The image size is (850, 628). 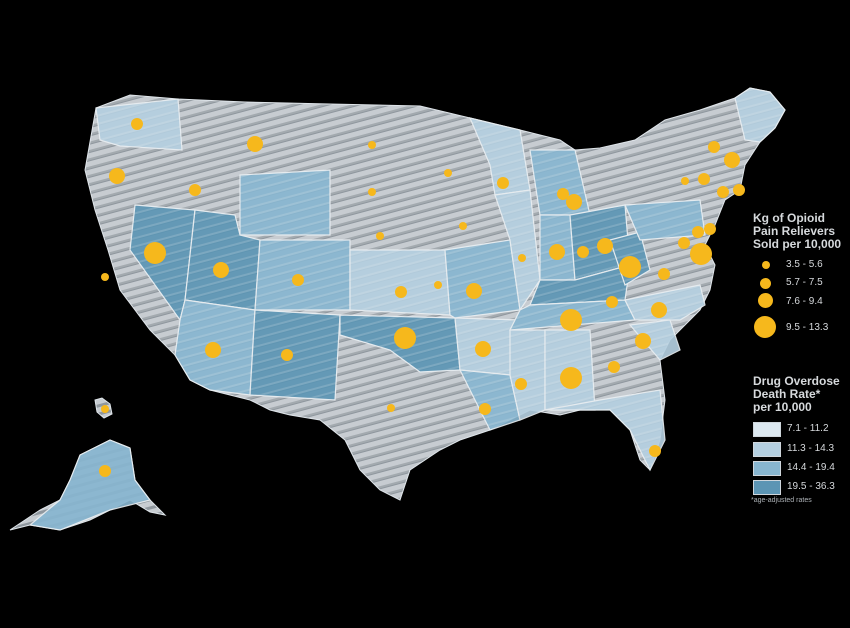 I want to click on bubble-legend-range-3: 7.6 - 9.4, so click(x=804, y=301).